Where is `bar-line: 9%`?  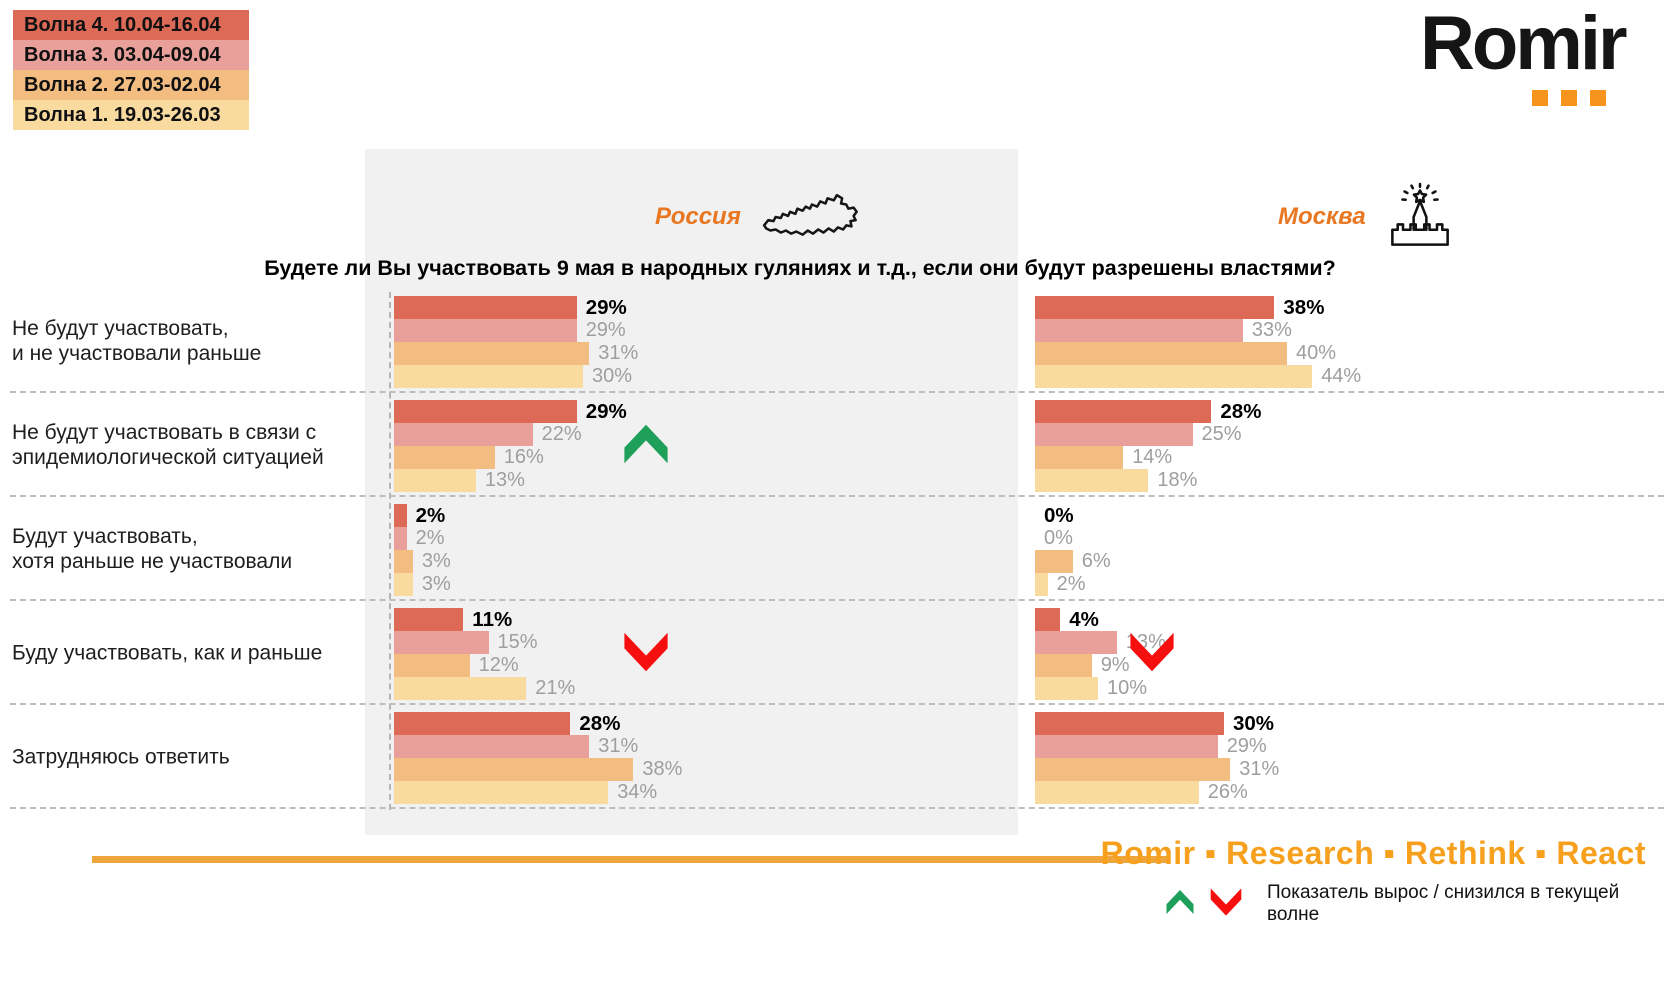 bar-line: 9% is located at coordinates (1100, 665).